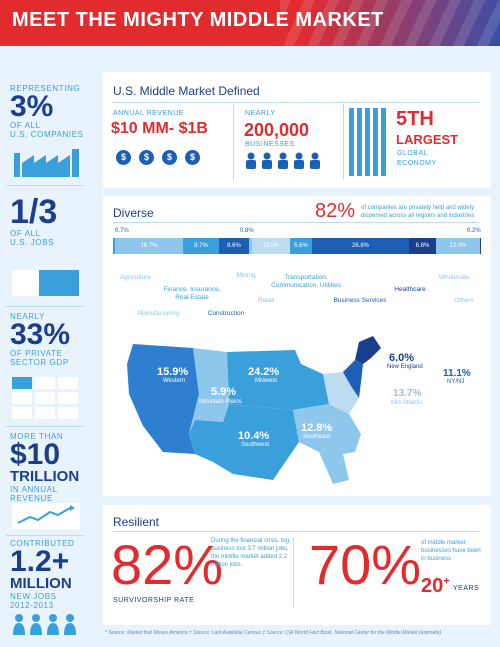 Image resolution: width=500 pixels, height=647 pixels. I want to click on industry-label-retail: Retail, so click(266, 300).